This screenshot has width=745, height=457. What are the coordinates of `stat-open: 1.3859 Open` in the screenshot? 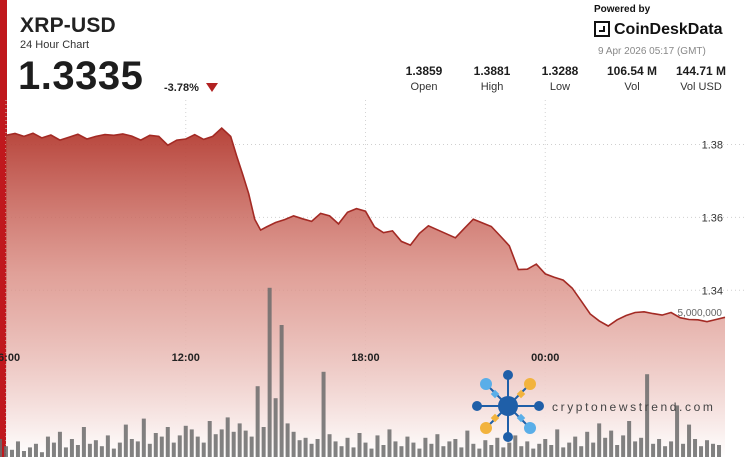 It's located at (424, 78).